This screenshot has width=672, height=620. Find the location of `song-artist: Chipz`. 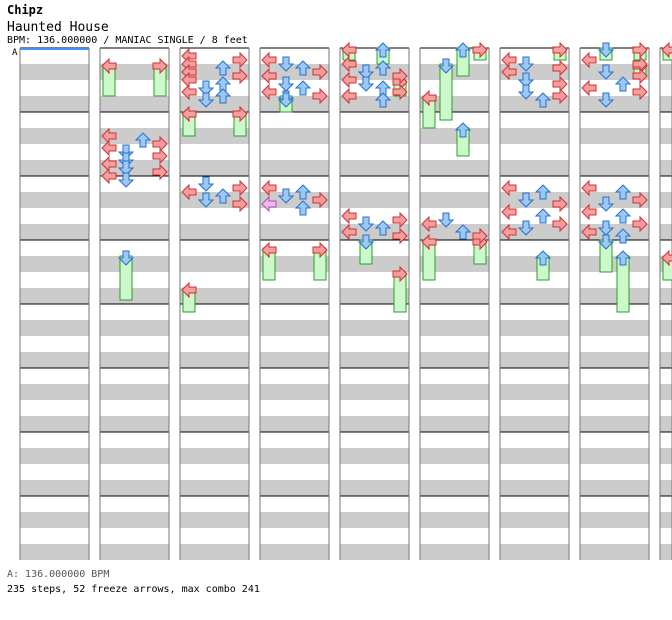

song-artist: Chipz is located at coordinates (25, 10).